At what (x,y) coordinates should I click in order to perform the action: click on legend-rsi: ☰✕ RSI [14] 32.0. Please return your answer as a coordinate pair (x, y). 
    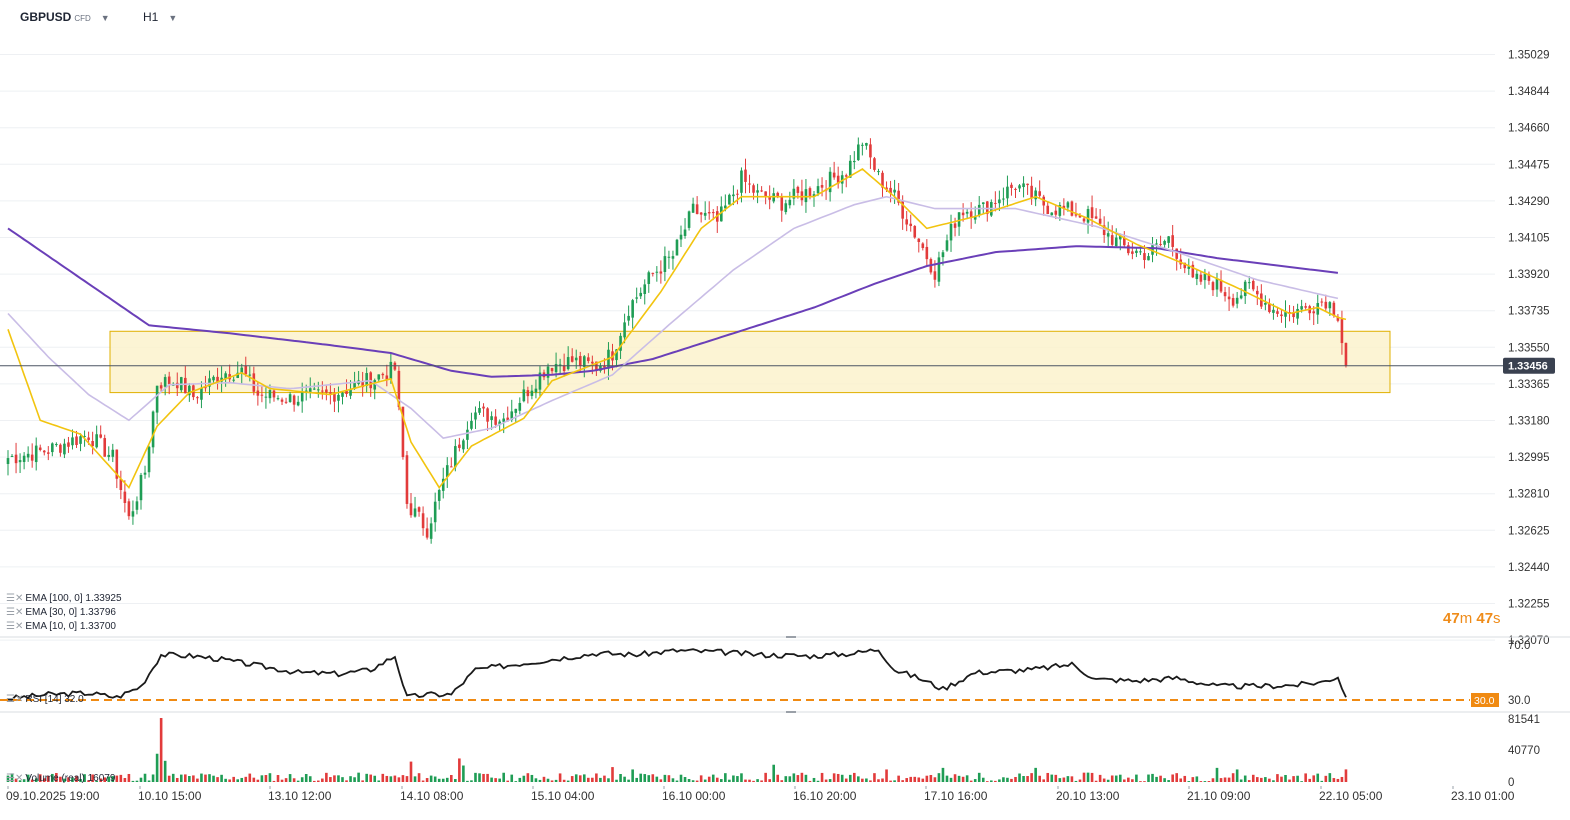
    Looking at the image, I should click on (45, 699).